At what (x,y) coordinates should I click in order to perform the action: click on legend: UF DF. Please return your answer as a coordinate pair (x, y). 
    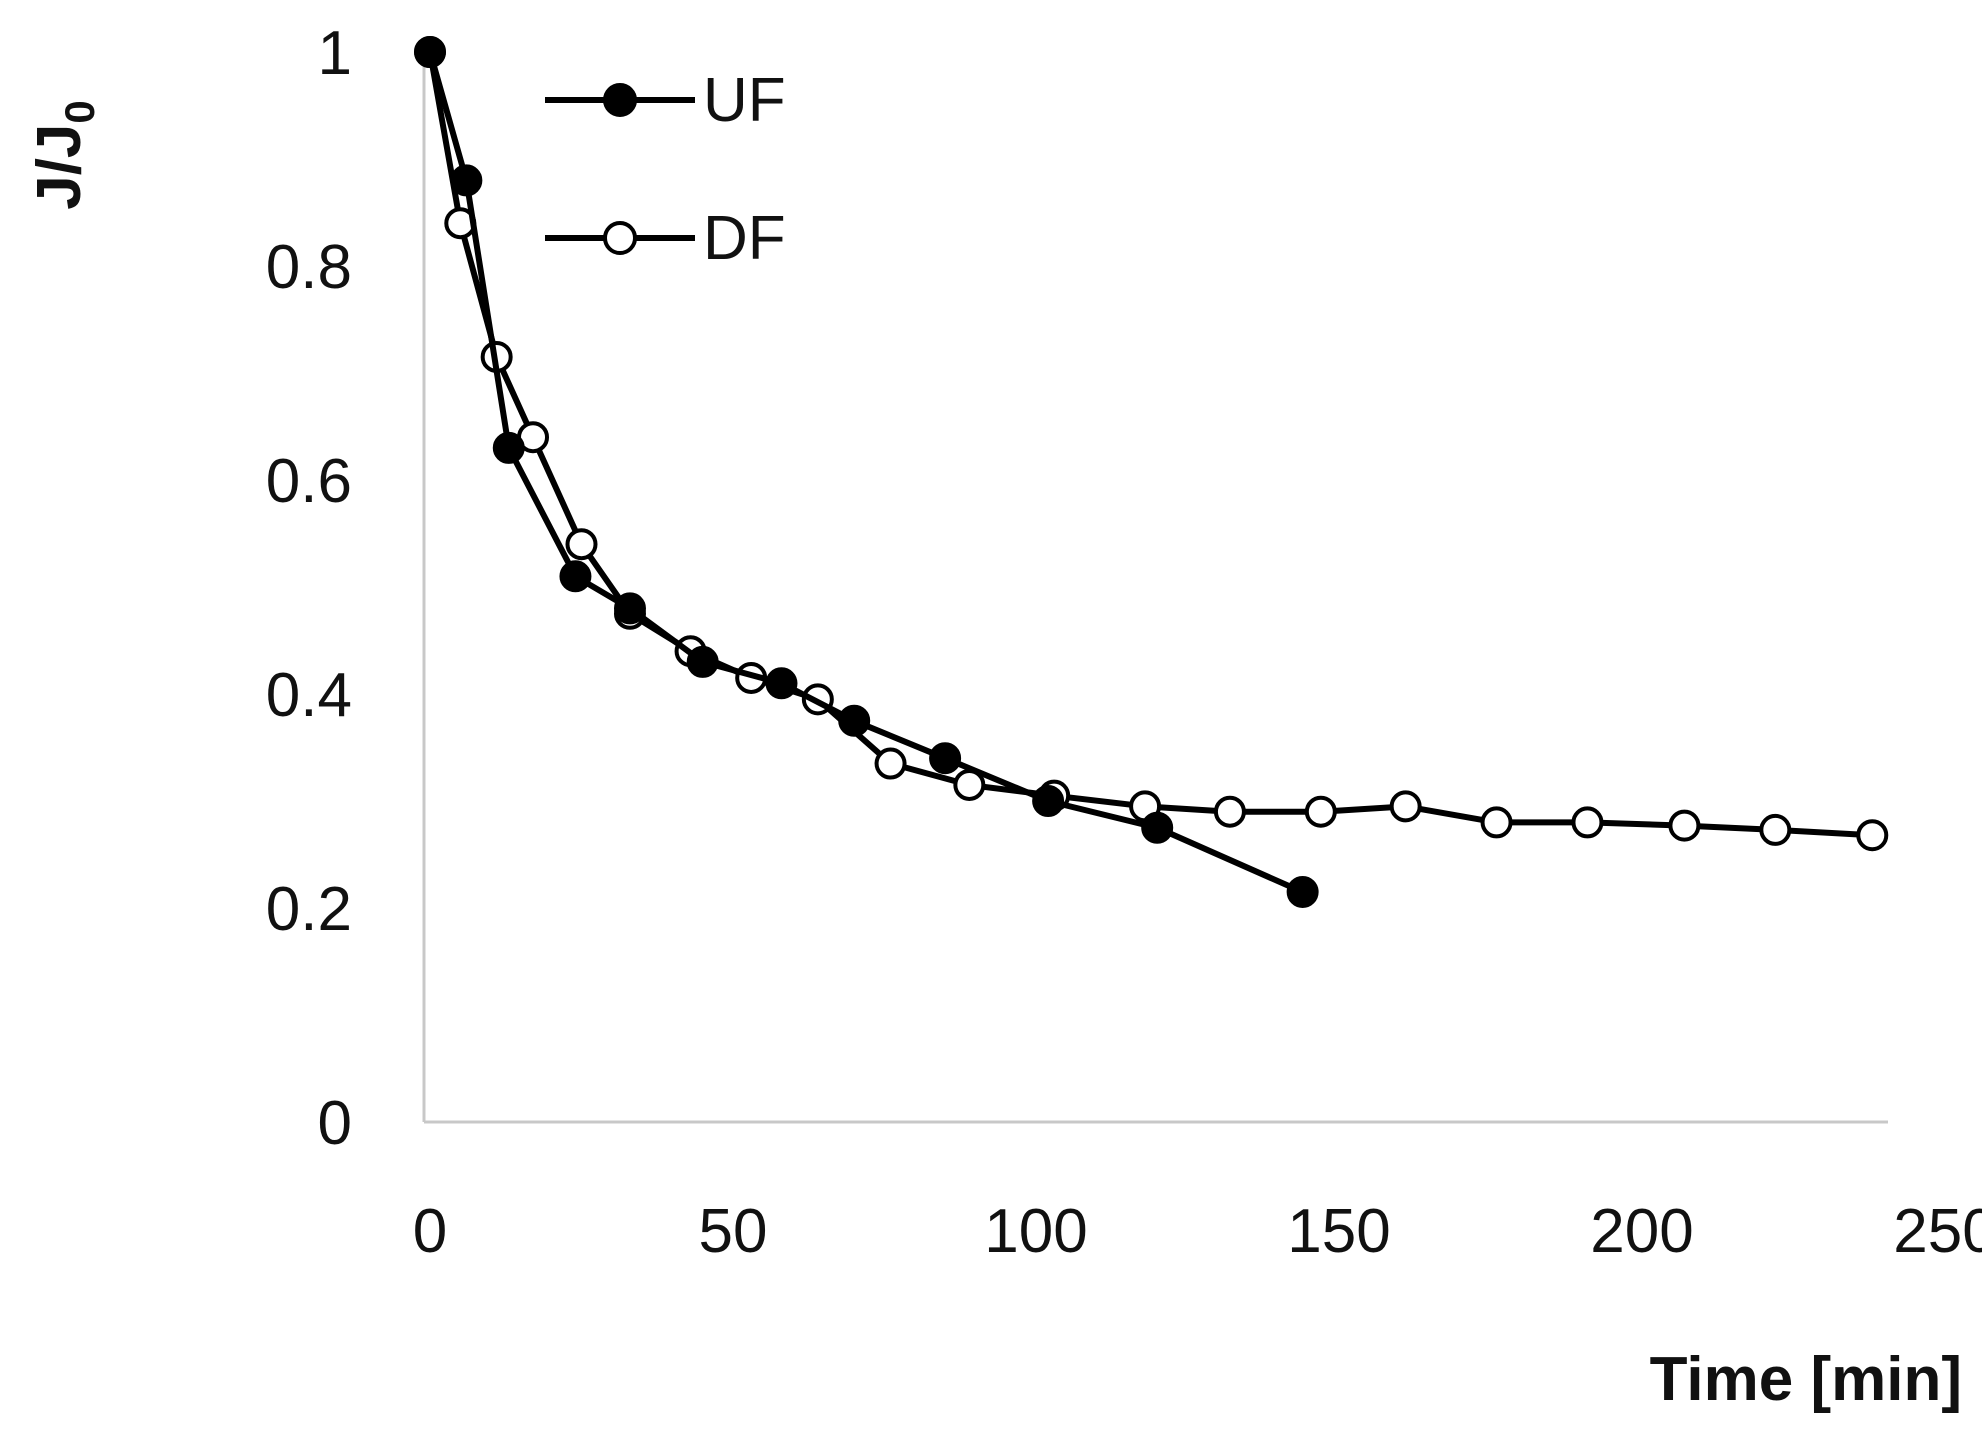
    Looking at the image, I should click on (665, 169).